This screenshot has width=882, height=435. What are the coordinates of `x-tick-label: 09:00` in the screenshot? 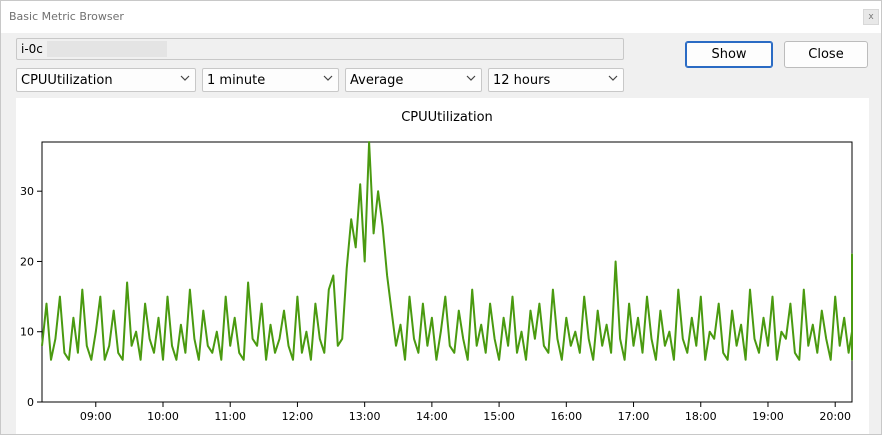 It's located at (96, 416).